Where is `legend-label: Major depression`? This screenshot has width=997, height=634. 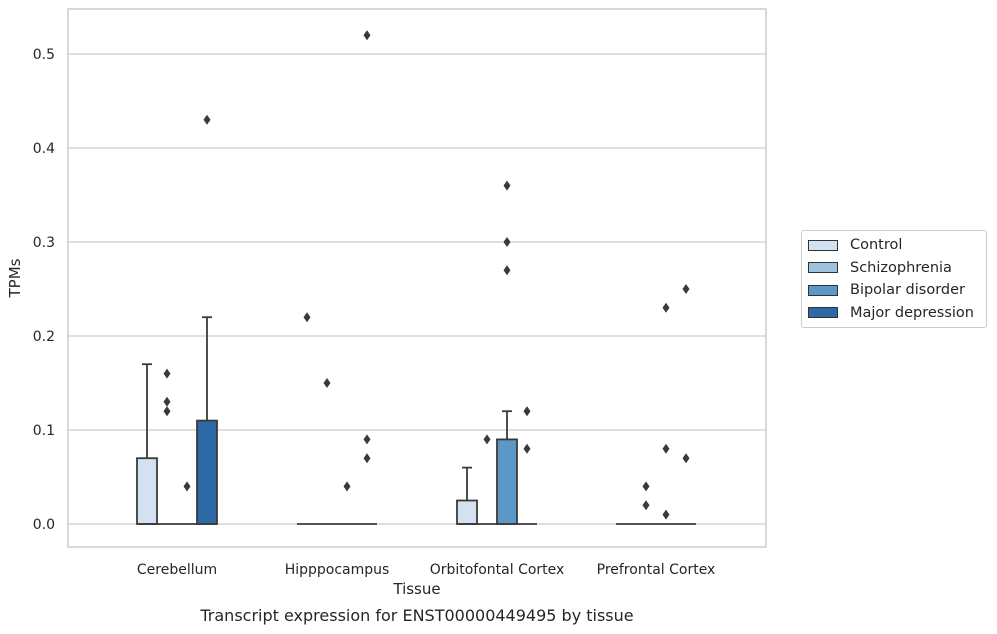
legend-label: Major depression is located at coordinates (912, 312).